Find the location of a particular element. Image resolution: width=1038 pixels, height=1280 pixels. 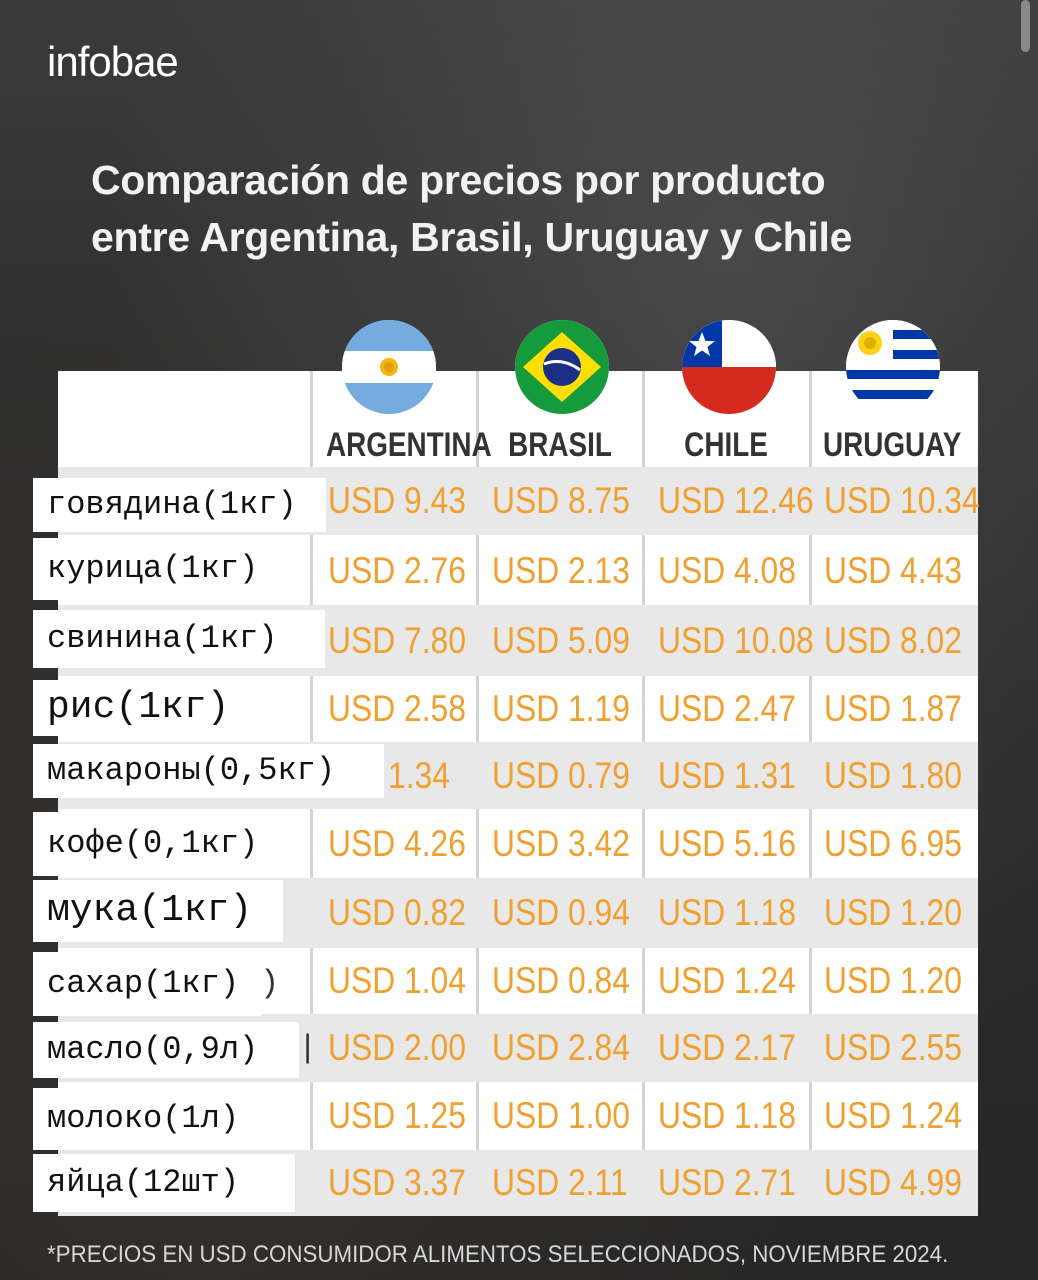

product-label: макароны(0,5кг) is located at coordinates (208, 771).